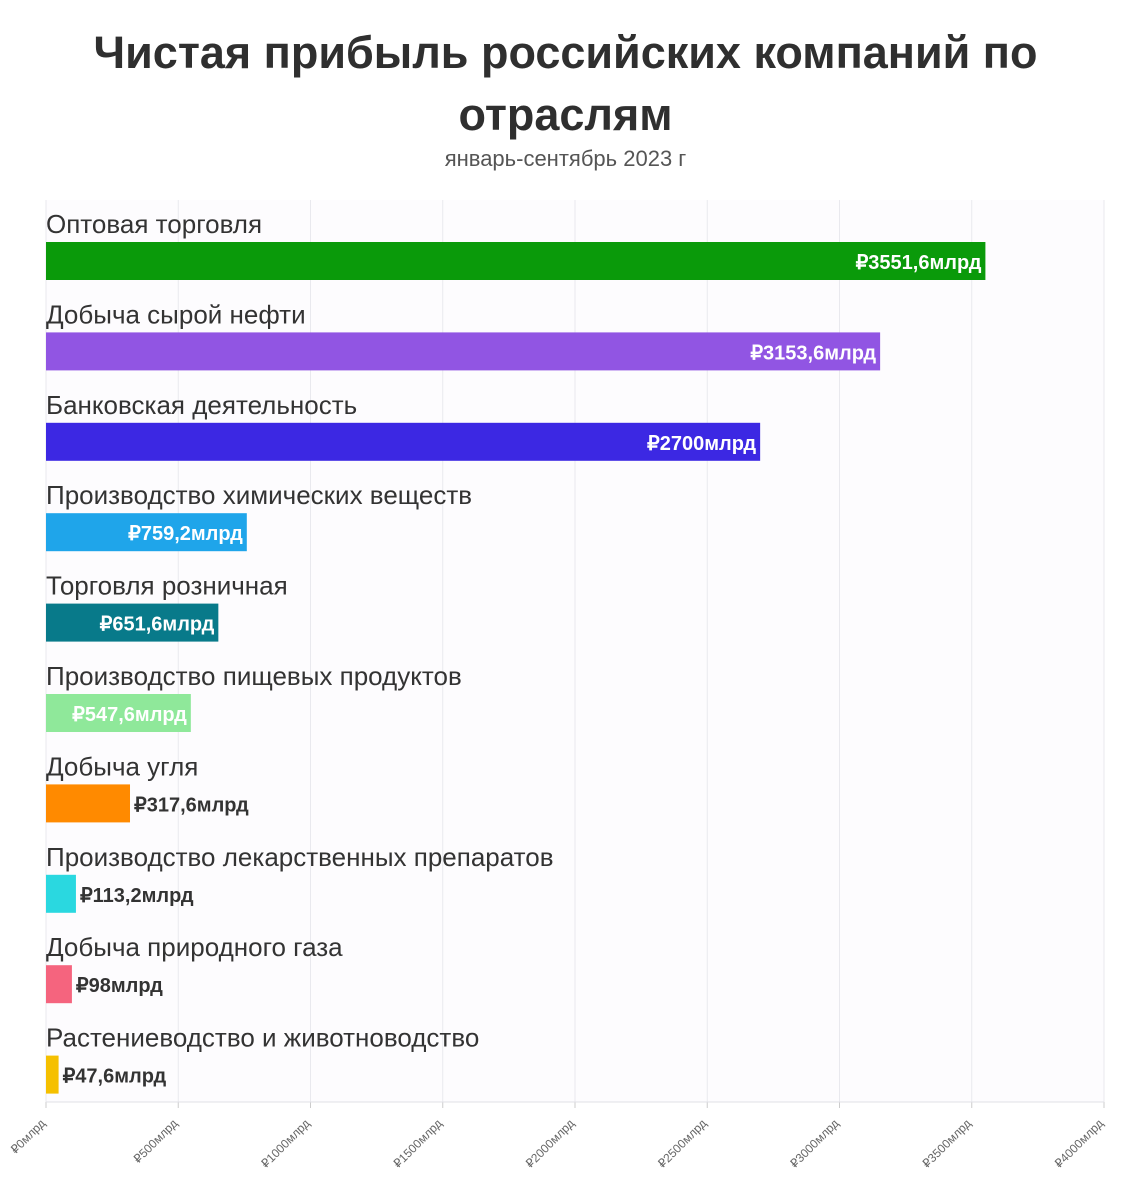  What do you see at coordinates (259, 495) in the screenshot?
I see `category-label: Производство химических веществ` at bounding box center [259, 495].